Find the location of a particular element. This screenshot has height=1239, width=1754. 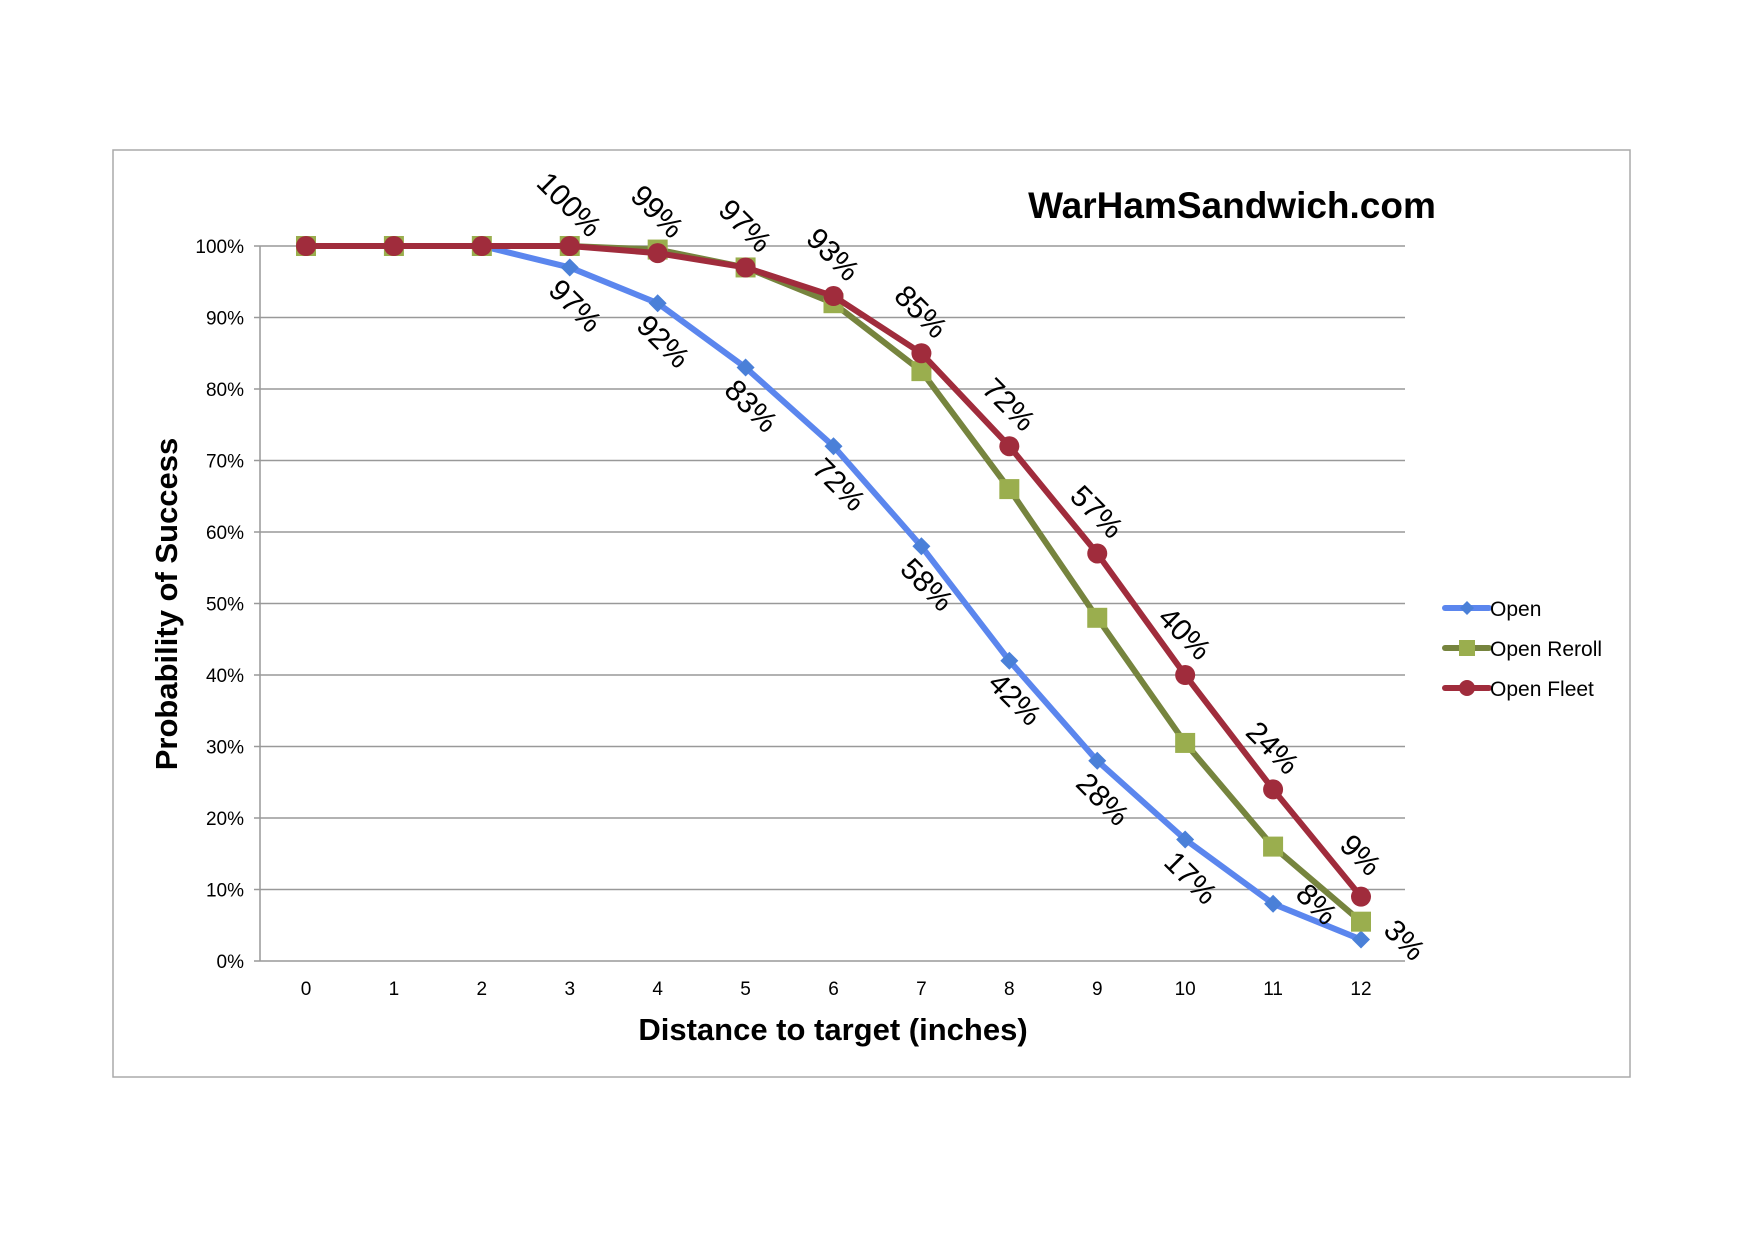

y-tick-label: 20% is located at coordinates (225, 819).